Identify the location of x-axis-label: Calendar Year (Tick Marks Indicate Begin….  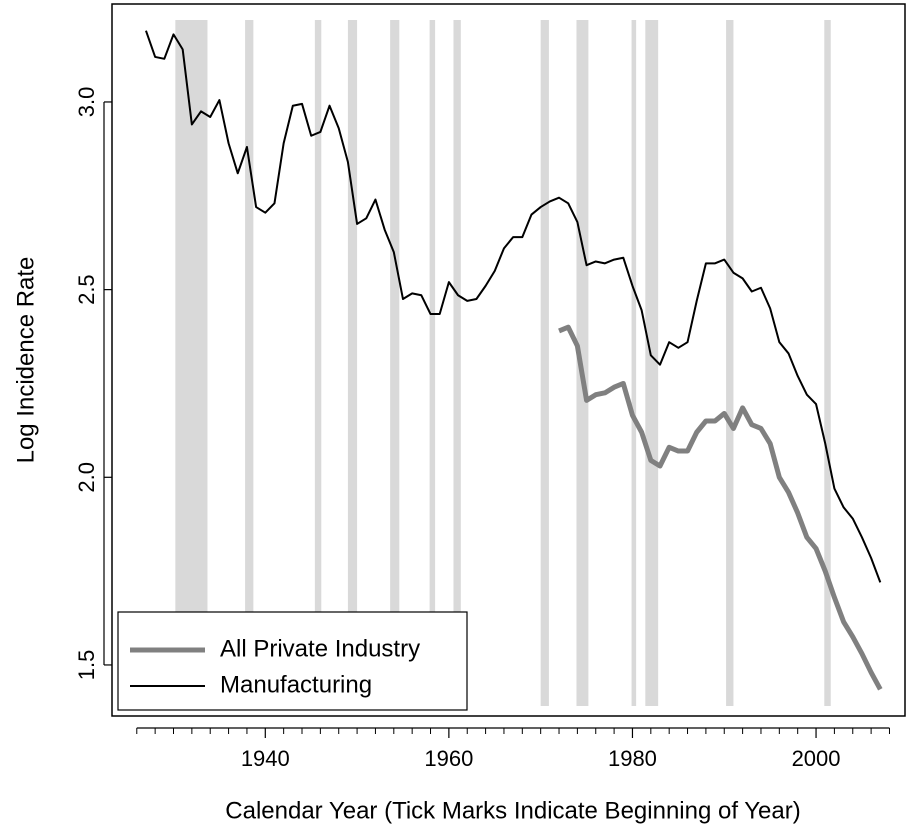
(512, 810).